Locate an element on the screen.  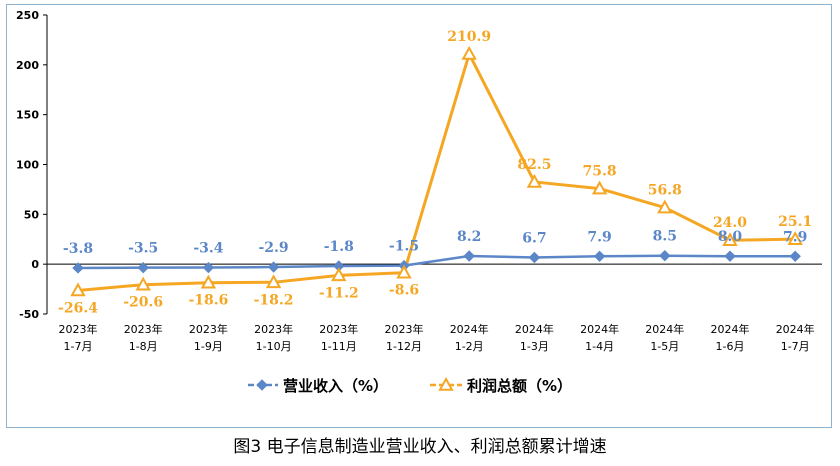
revenue-data-label: -2.9 is located at coordinates (274, 248).